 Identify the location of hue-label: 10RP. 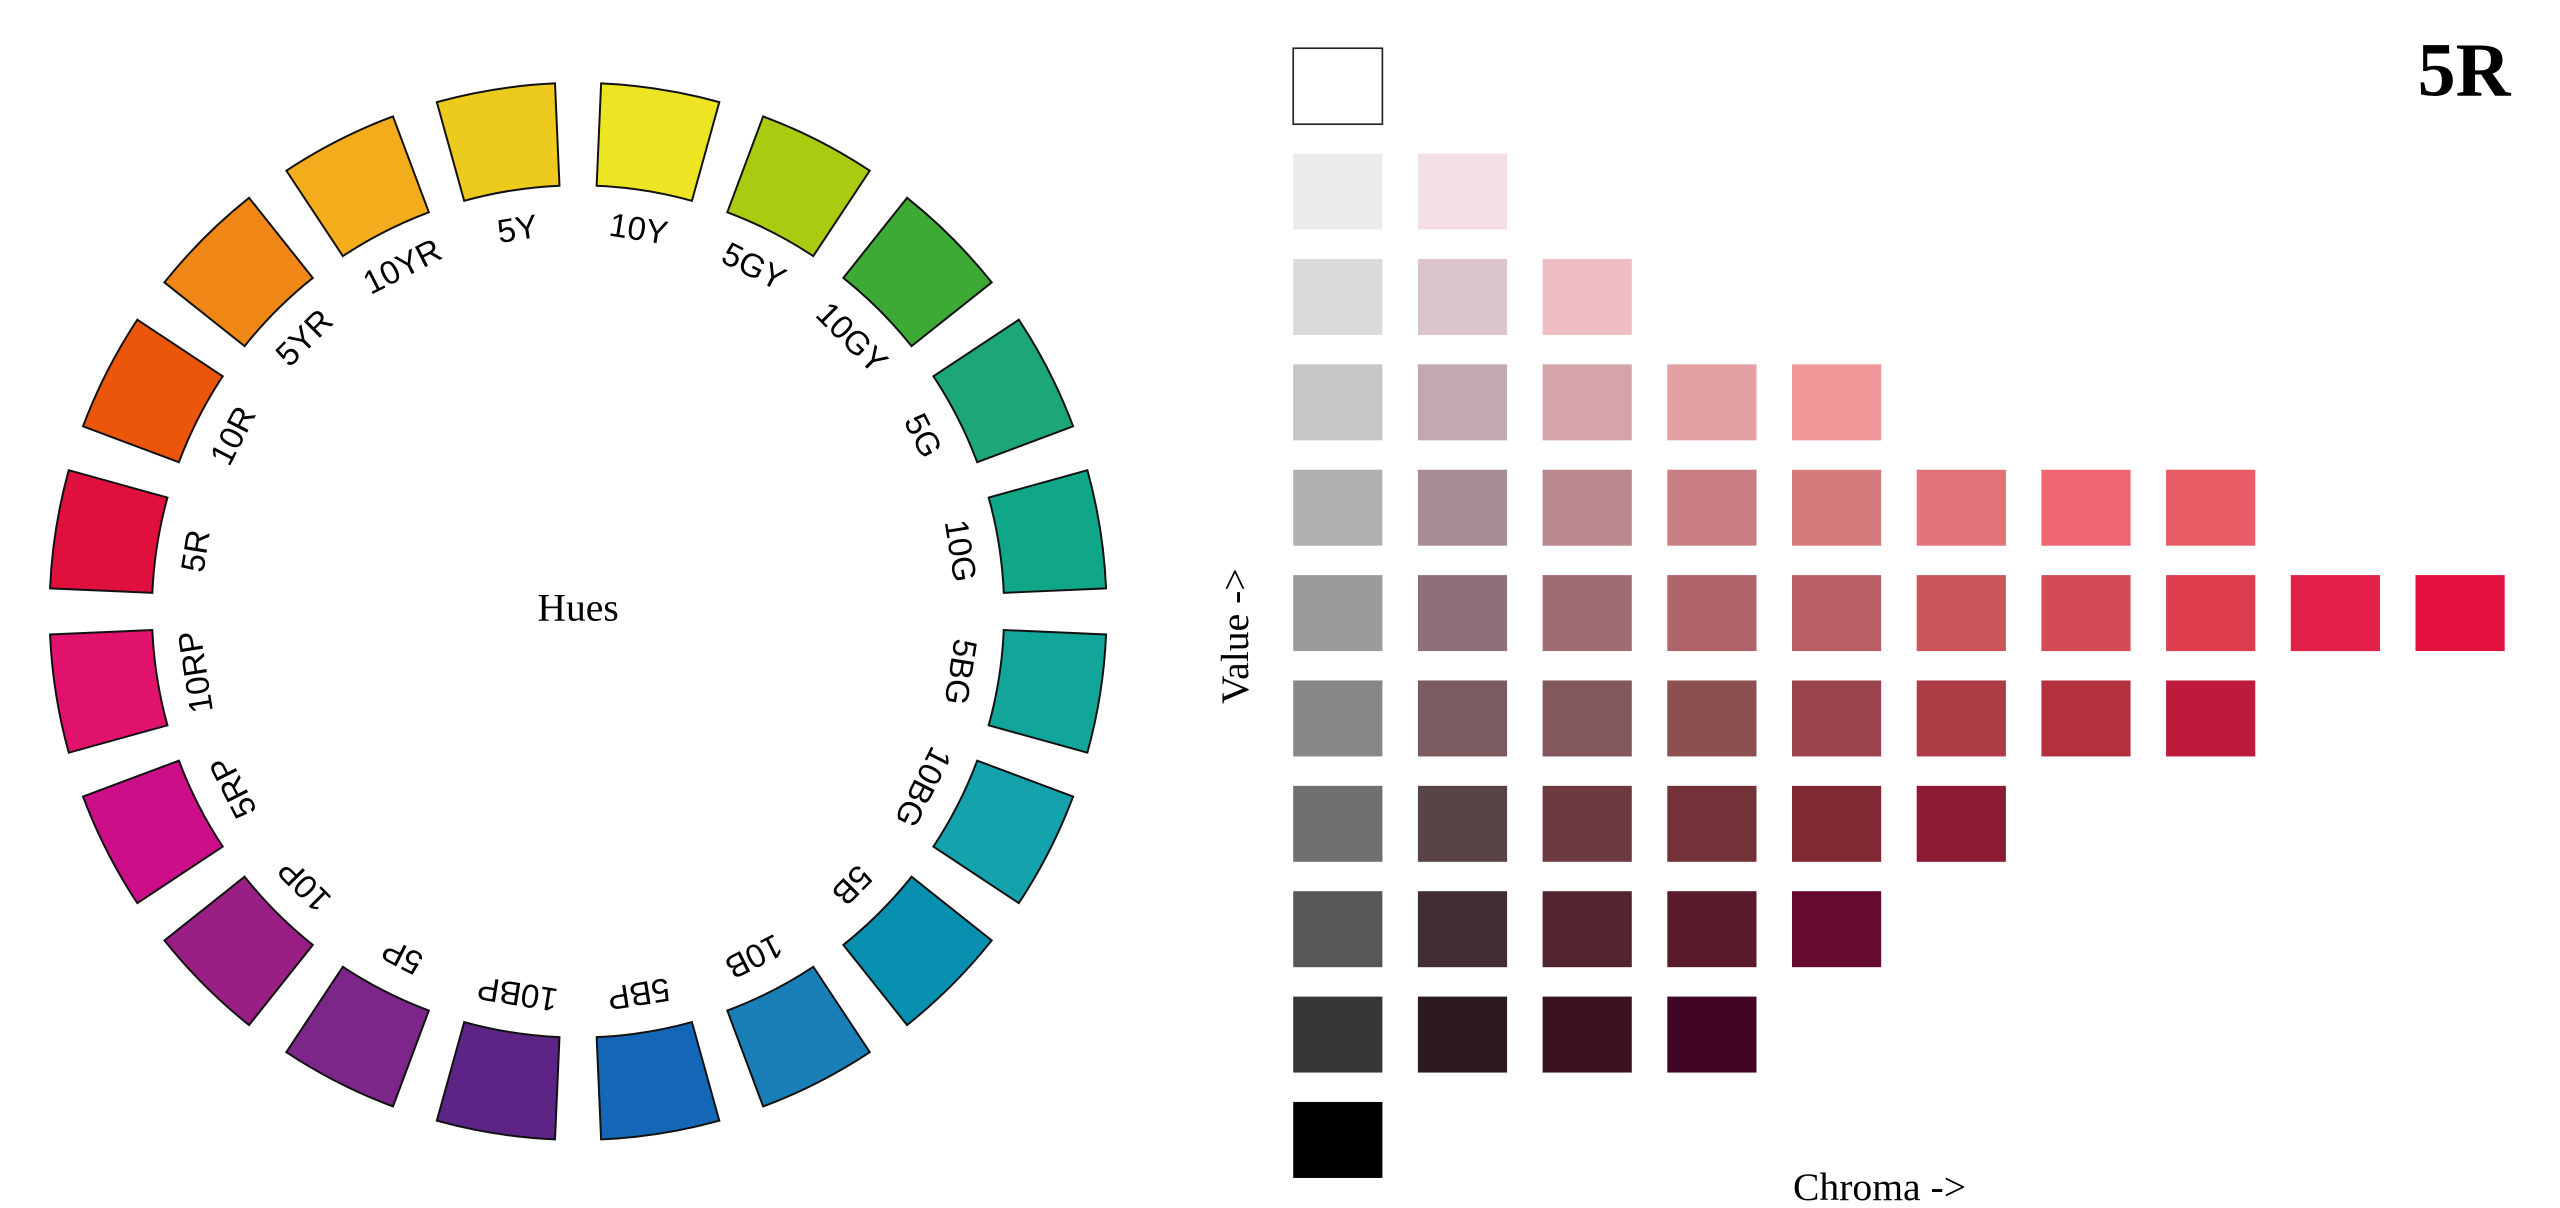
(194, 671).